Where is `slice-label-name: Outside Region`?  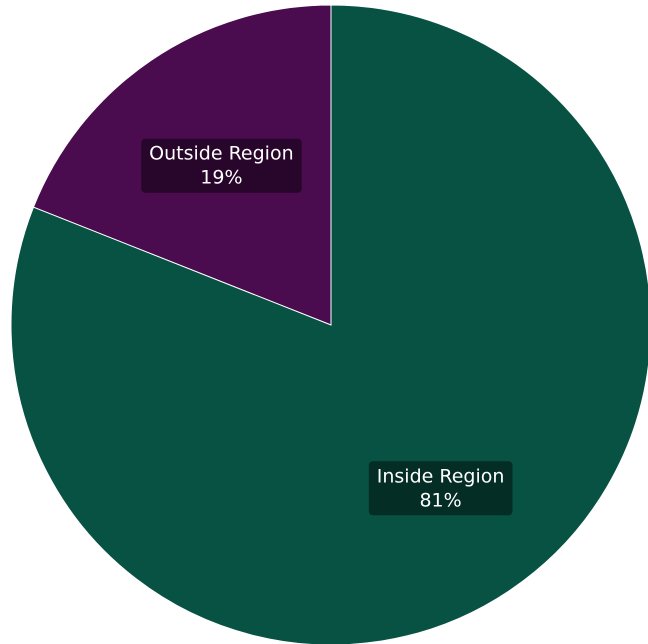
slice-label-name: Outside Region is located at coordinates (221, 154).